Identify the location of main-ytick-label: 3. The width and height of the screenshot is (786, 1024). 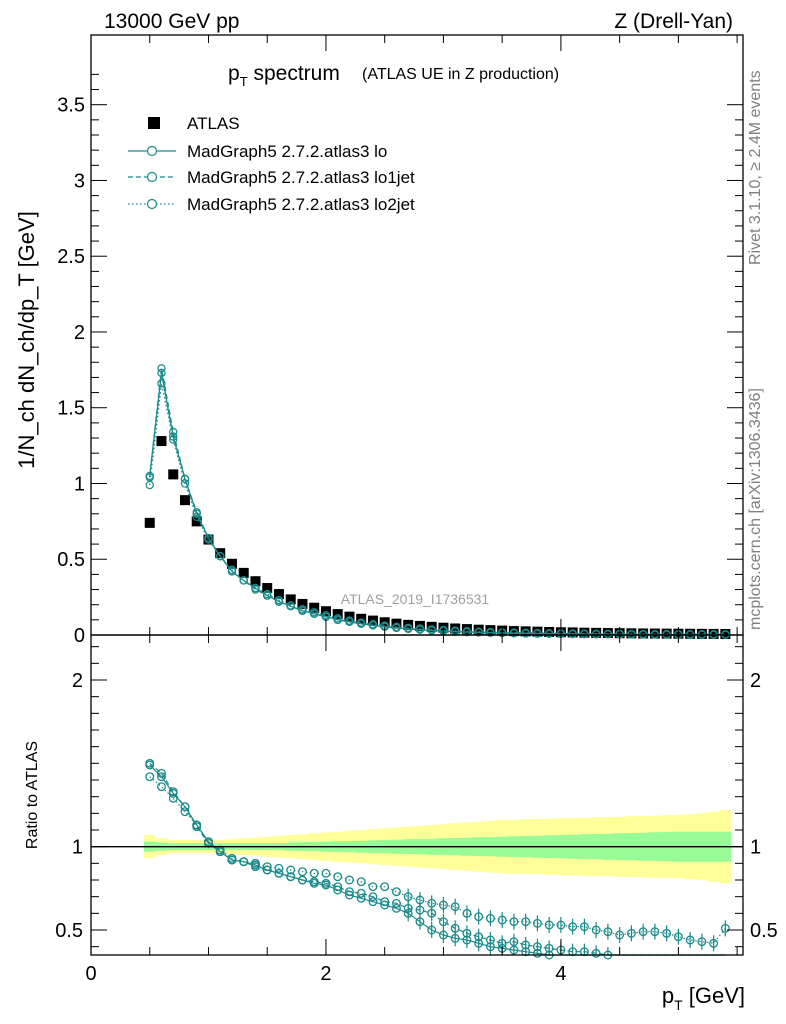
(79, 181).